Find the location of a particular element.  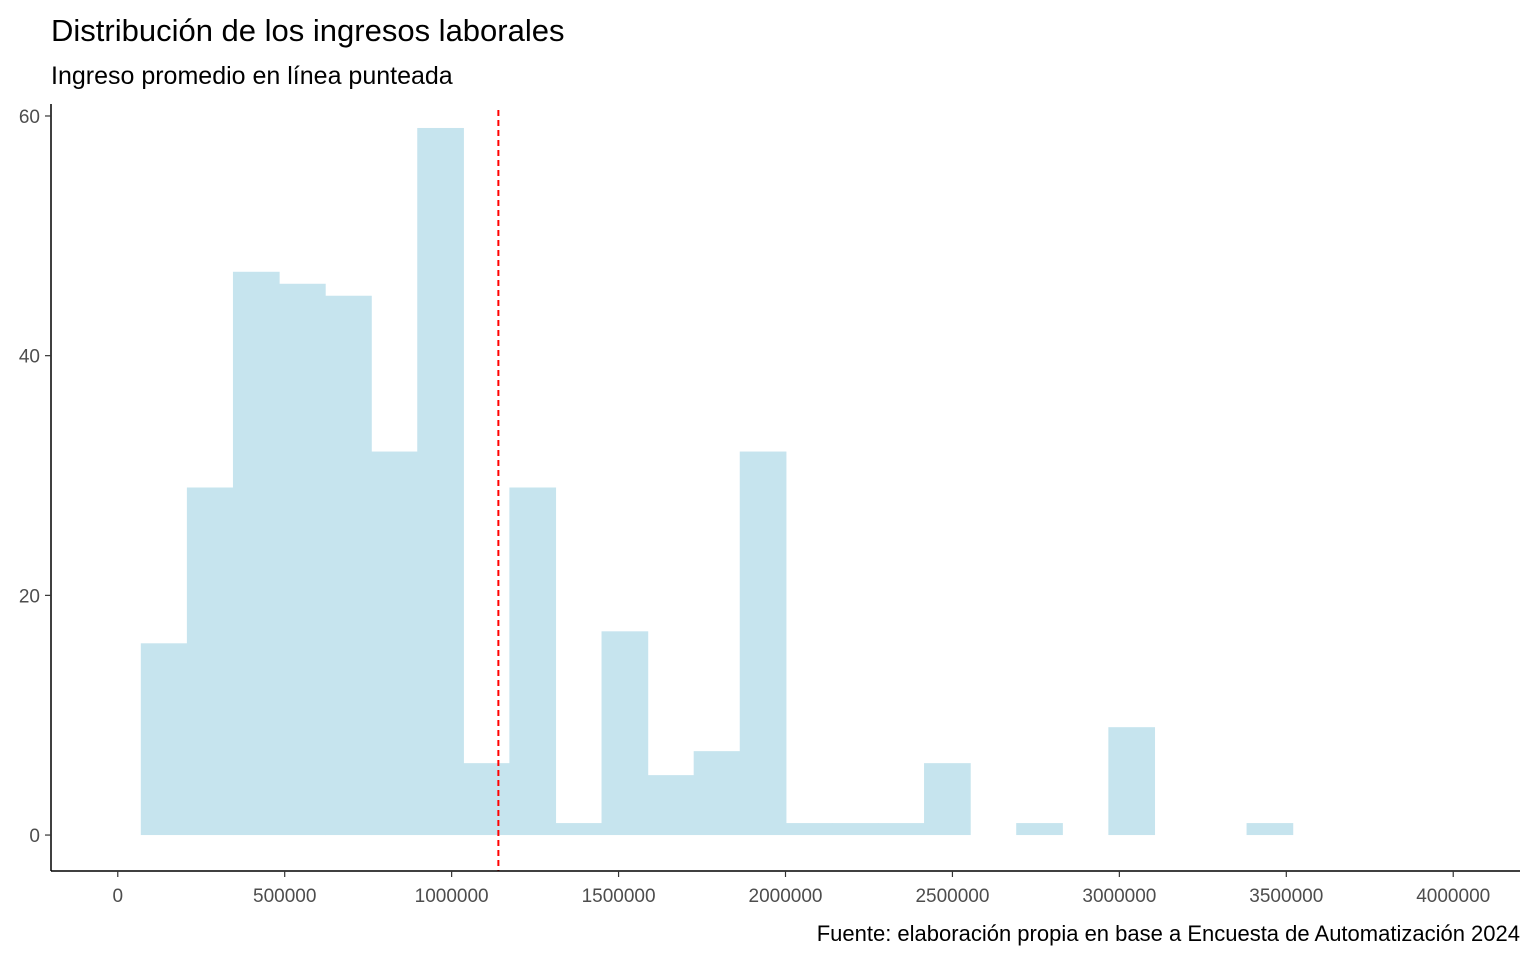

chart-title: Distribución de los ingresos laborales is located at coordinates (307, 30).